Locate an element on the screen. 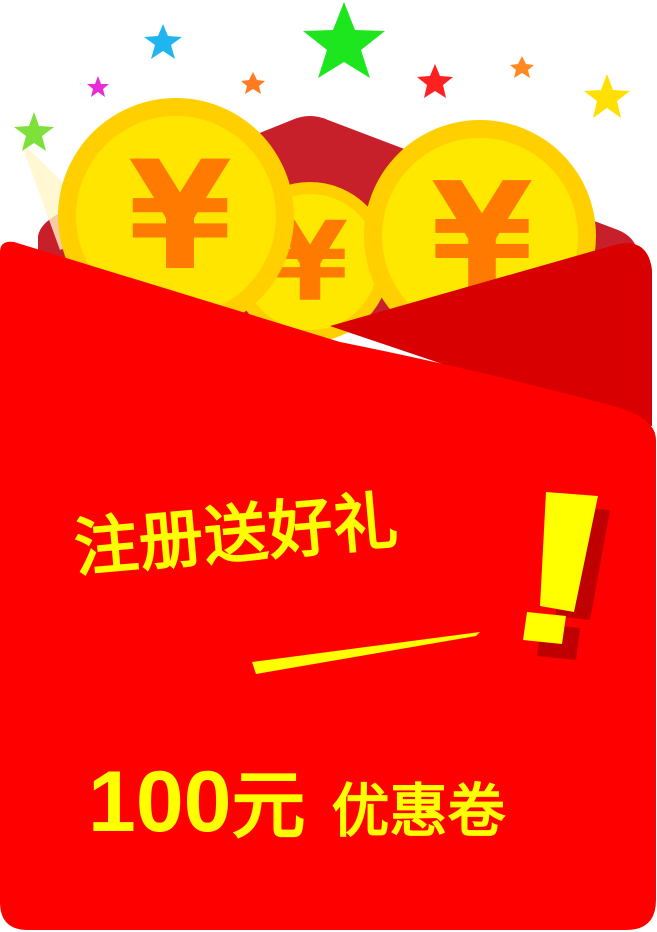 Image resolution: width=657 pixels, height=932 pixels. confetti-stars is located at coordinates (322, 76).